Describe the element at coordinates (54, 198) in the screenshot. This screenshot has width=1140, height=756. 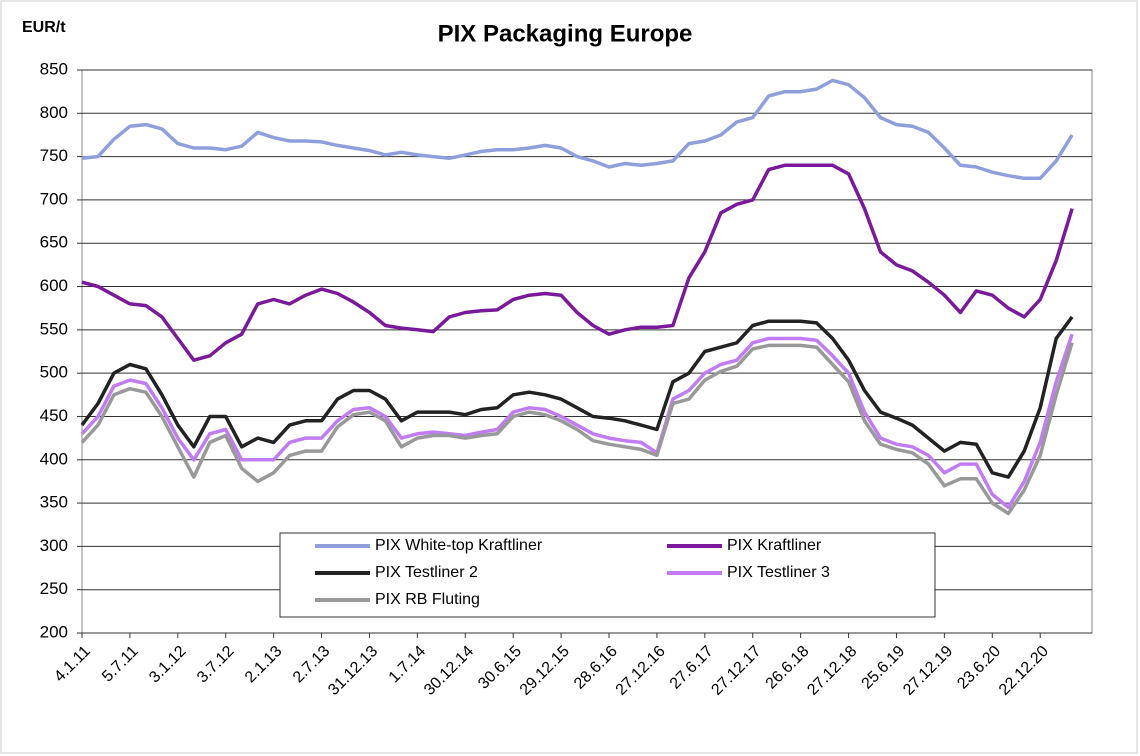
I see `y-tick-label: 700` at that location.